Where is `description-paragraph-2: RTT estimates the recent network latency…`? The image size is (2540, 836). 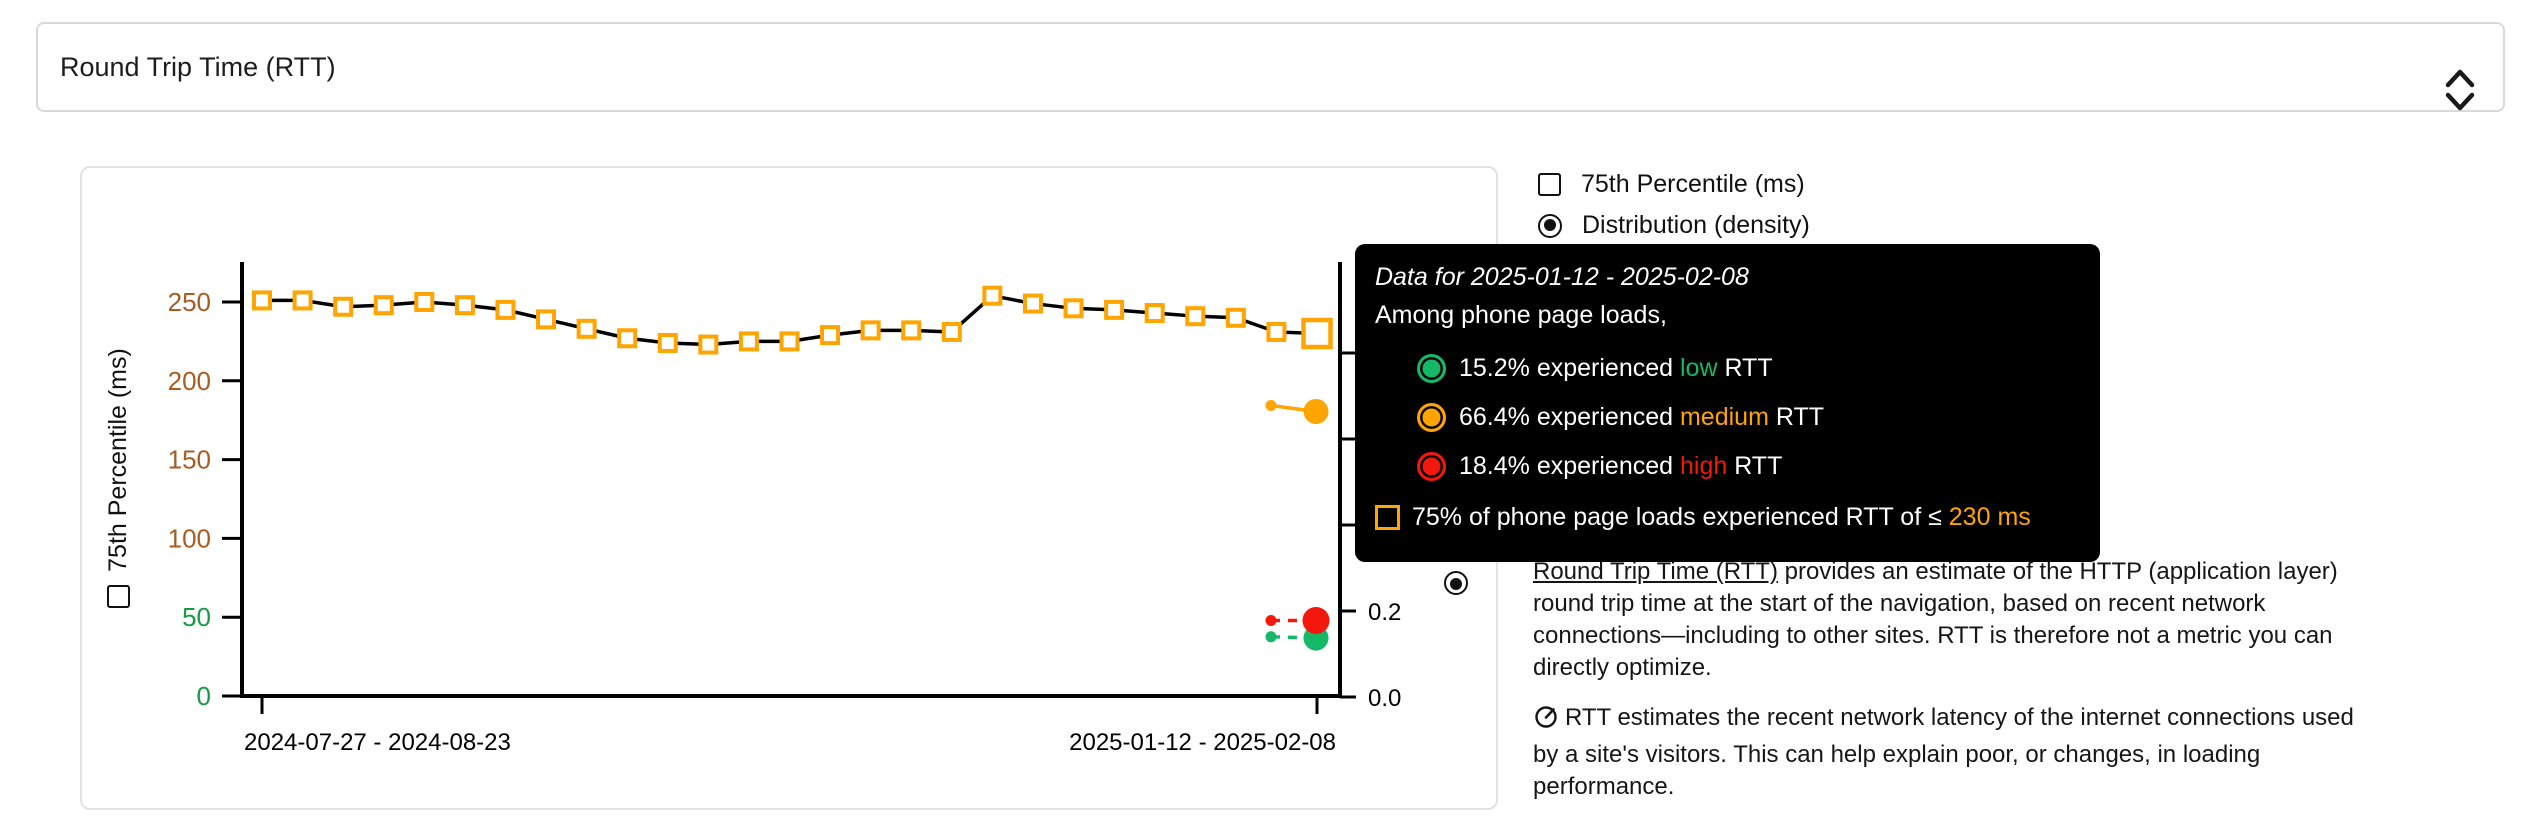 description-paragraph-2: RTT estimates the recent network latency… is located at coordinates (1943, 752).